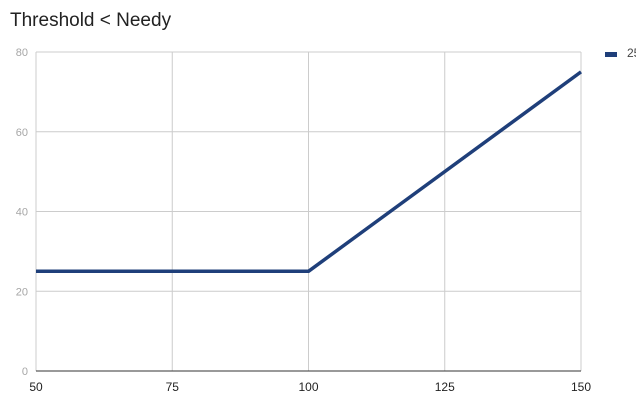  Describe the element at coordinates (25, 372) in the screenshot. I see `y-tick-label: 0` at that location.